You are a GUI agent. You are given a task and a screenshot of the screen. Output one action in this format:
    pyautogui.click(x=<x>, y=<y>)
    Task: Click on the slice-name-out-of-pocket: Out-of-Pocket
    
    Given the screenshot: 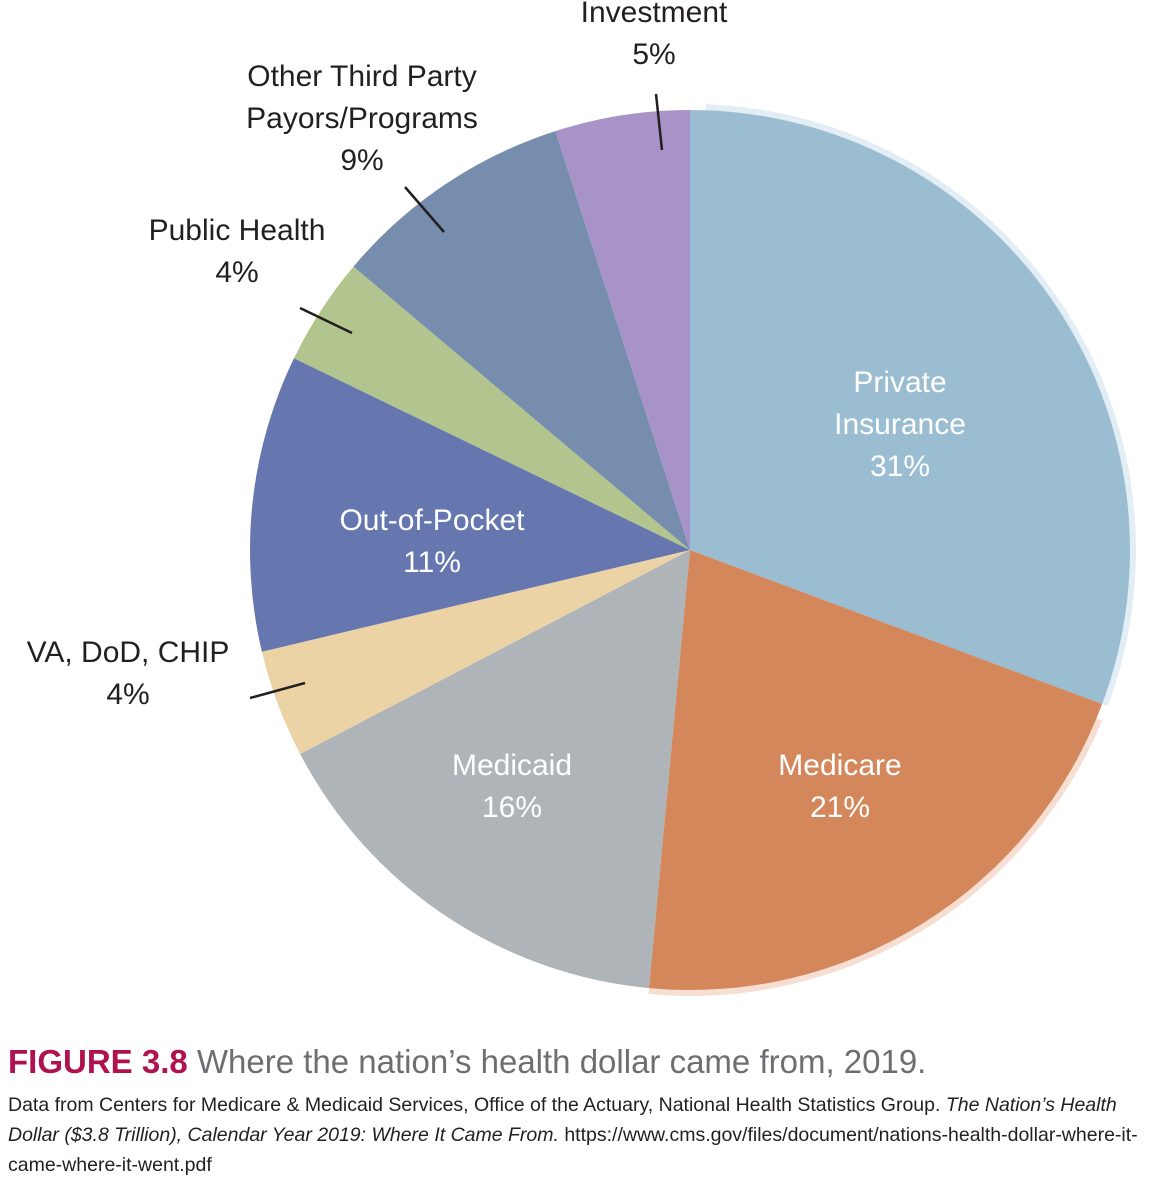 What is the action you would take?
    pyautogui.click(x=432, y=520)
    